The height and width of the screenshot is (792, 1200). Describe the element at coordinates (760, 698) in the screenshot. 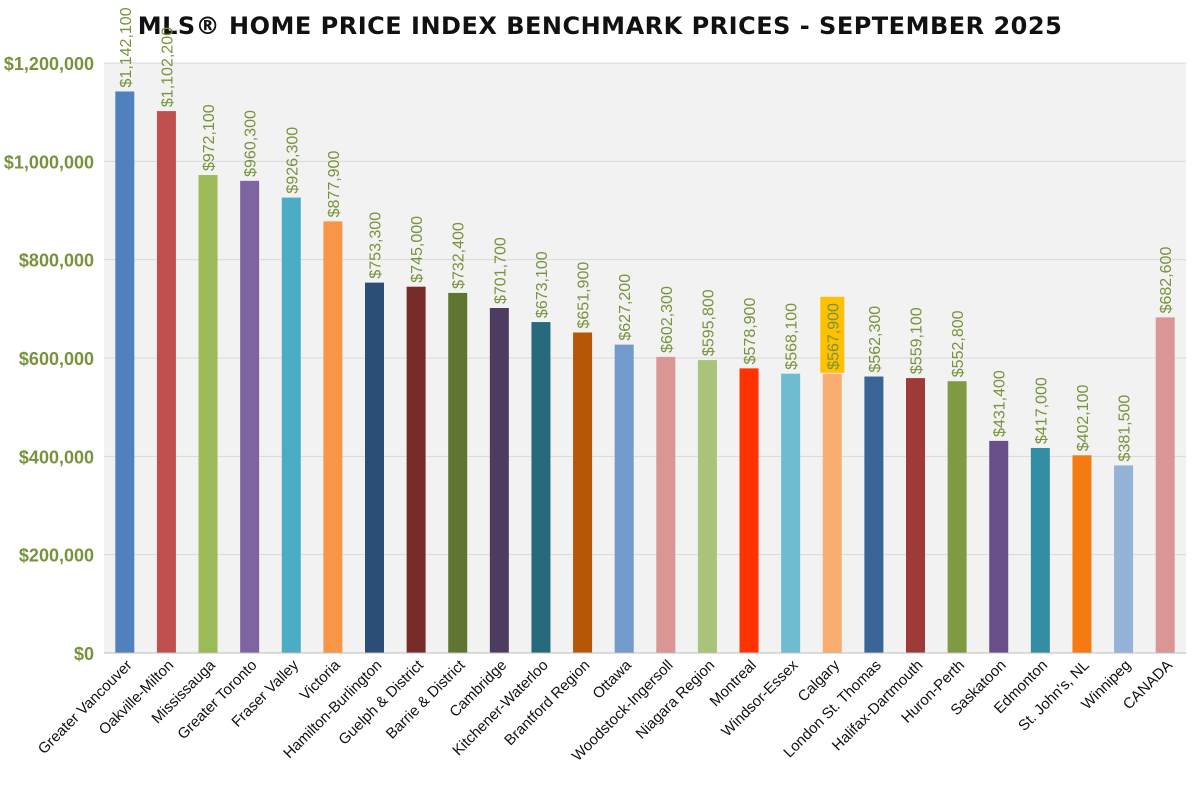

I see `x-tick-label: Windsor-Essex` at that location.